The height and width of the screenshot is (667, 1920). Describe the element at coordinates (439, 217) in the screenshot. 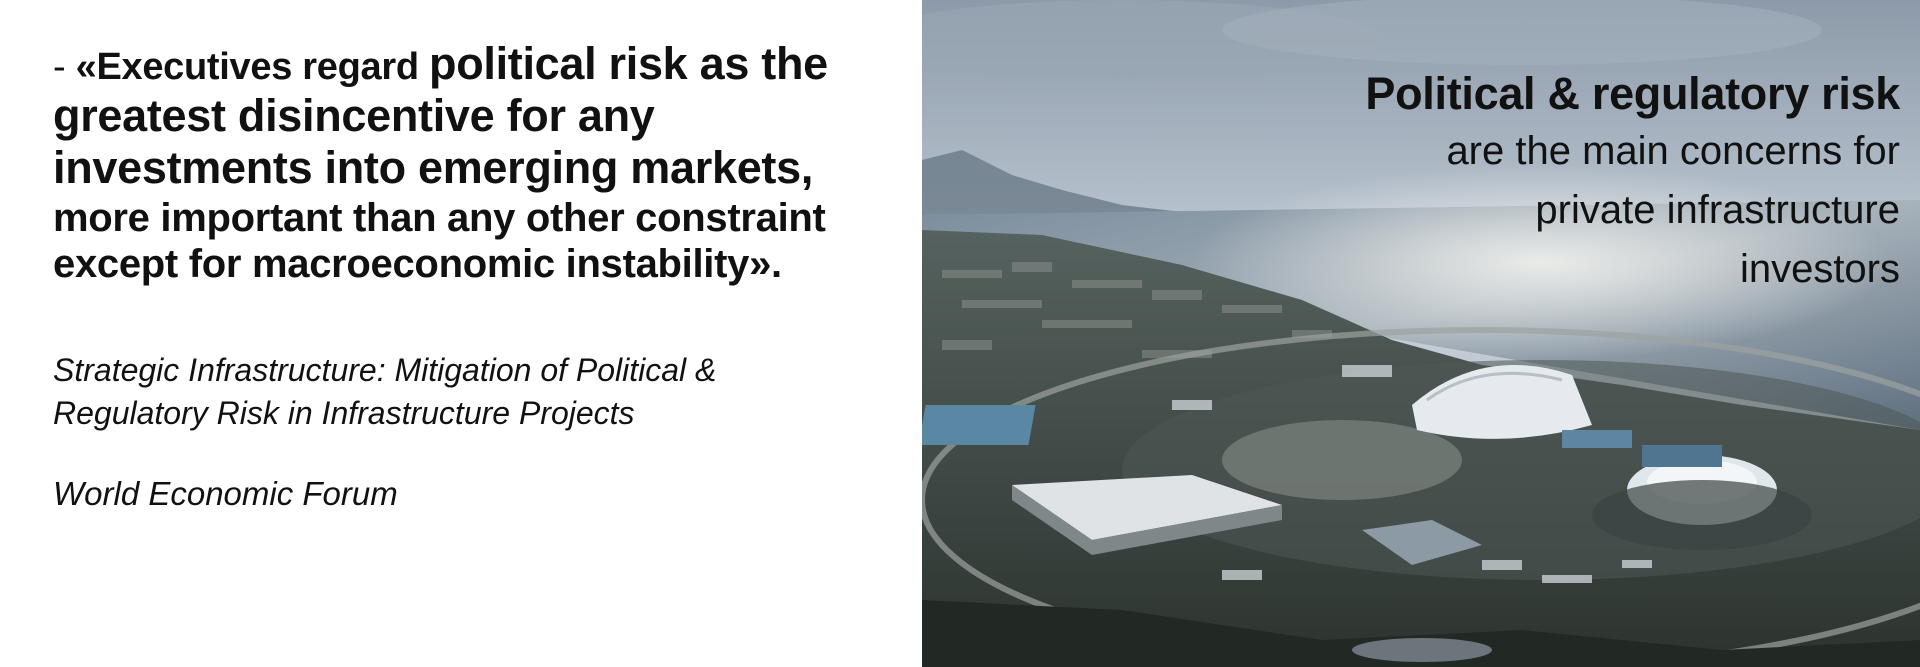

I see `quote-line-4: more important than any other constraint` at that location.